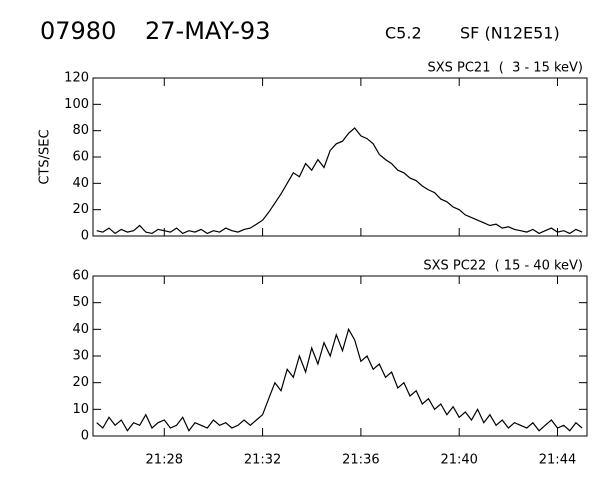 The height and width of the screenshot is (480, 600). I want to click on x-tick-label: 21:40, so click(458, 460).